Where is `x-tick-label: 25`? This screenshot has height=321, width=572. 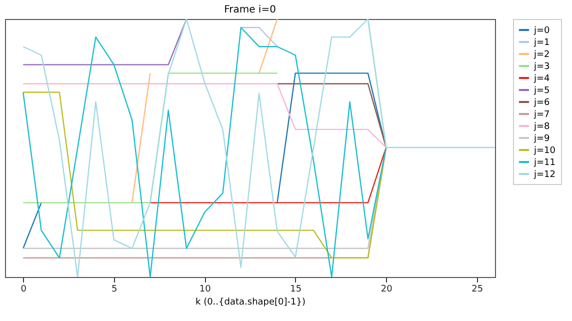
x-tick-label: 25 is located at coordinates (478, 289).